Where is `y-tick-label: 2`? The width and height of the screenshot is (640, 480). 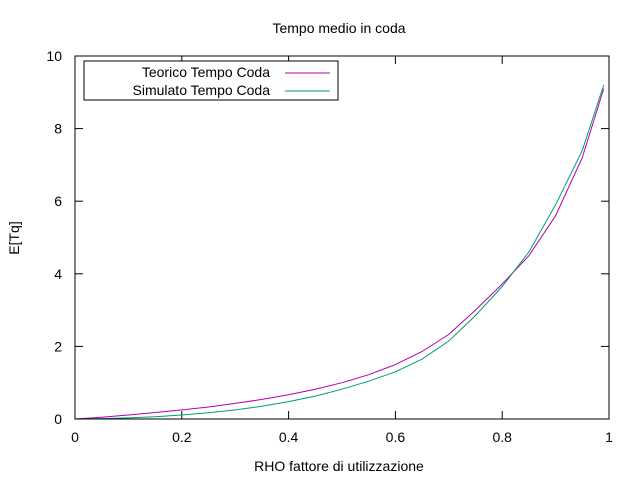
y-tick-label: 2 is located at coordinates (58, 346).